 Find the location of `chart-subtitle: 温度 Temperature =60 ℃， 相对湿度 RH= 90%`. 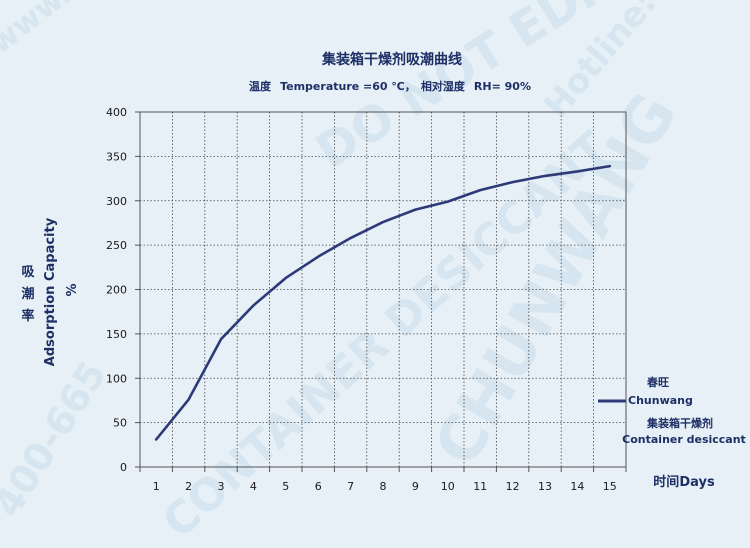

chart-subtitle: 温度 Temperature =60 ℃， 相对湿度 RH= 90% is located at coordinates (390, 84).